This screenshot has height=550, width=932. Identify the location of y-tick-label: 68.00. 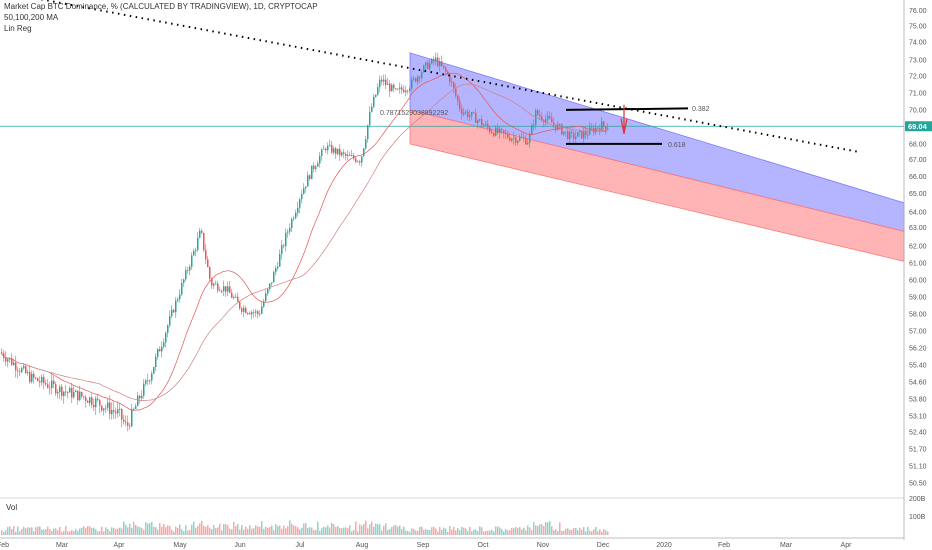
(918, 144).